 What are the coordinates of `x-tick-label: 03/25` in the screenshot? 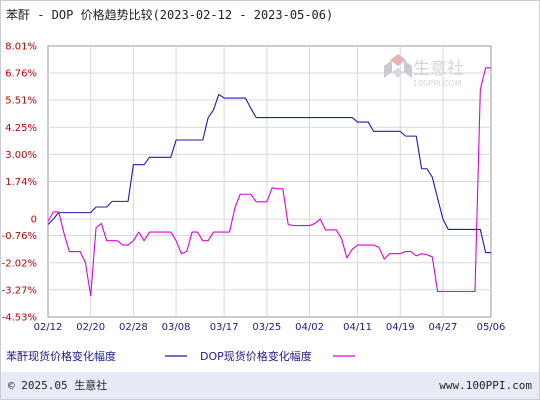 It's located at (266, 327).